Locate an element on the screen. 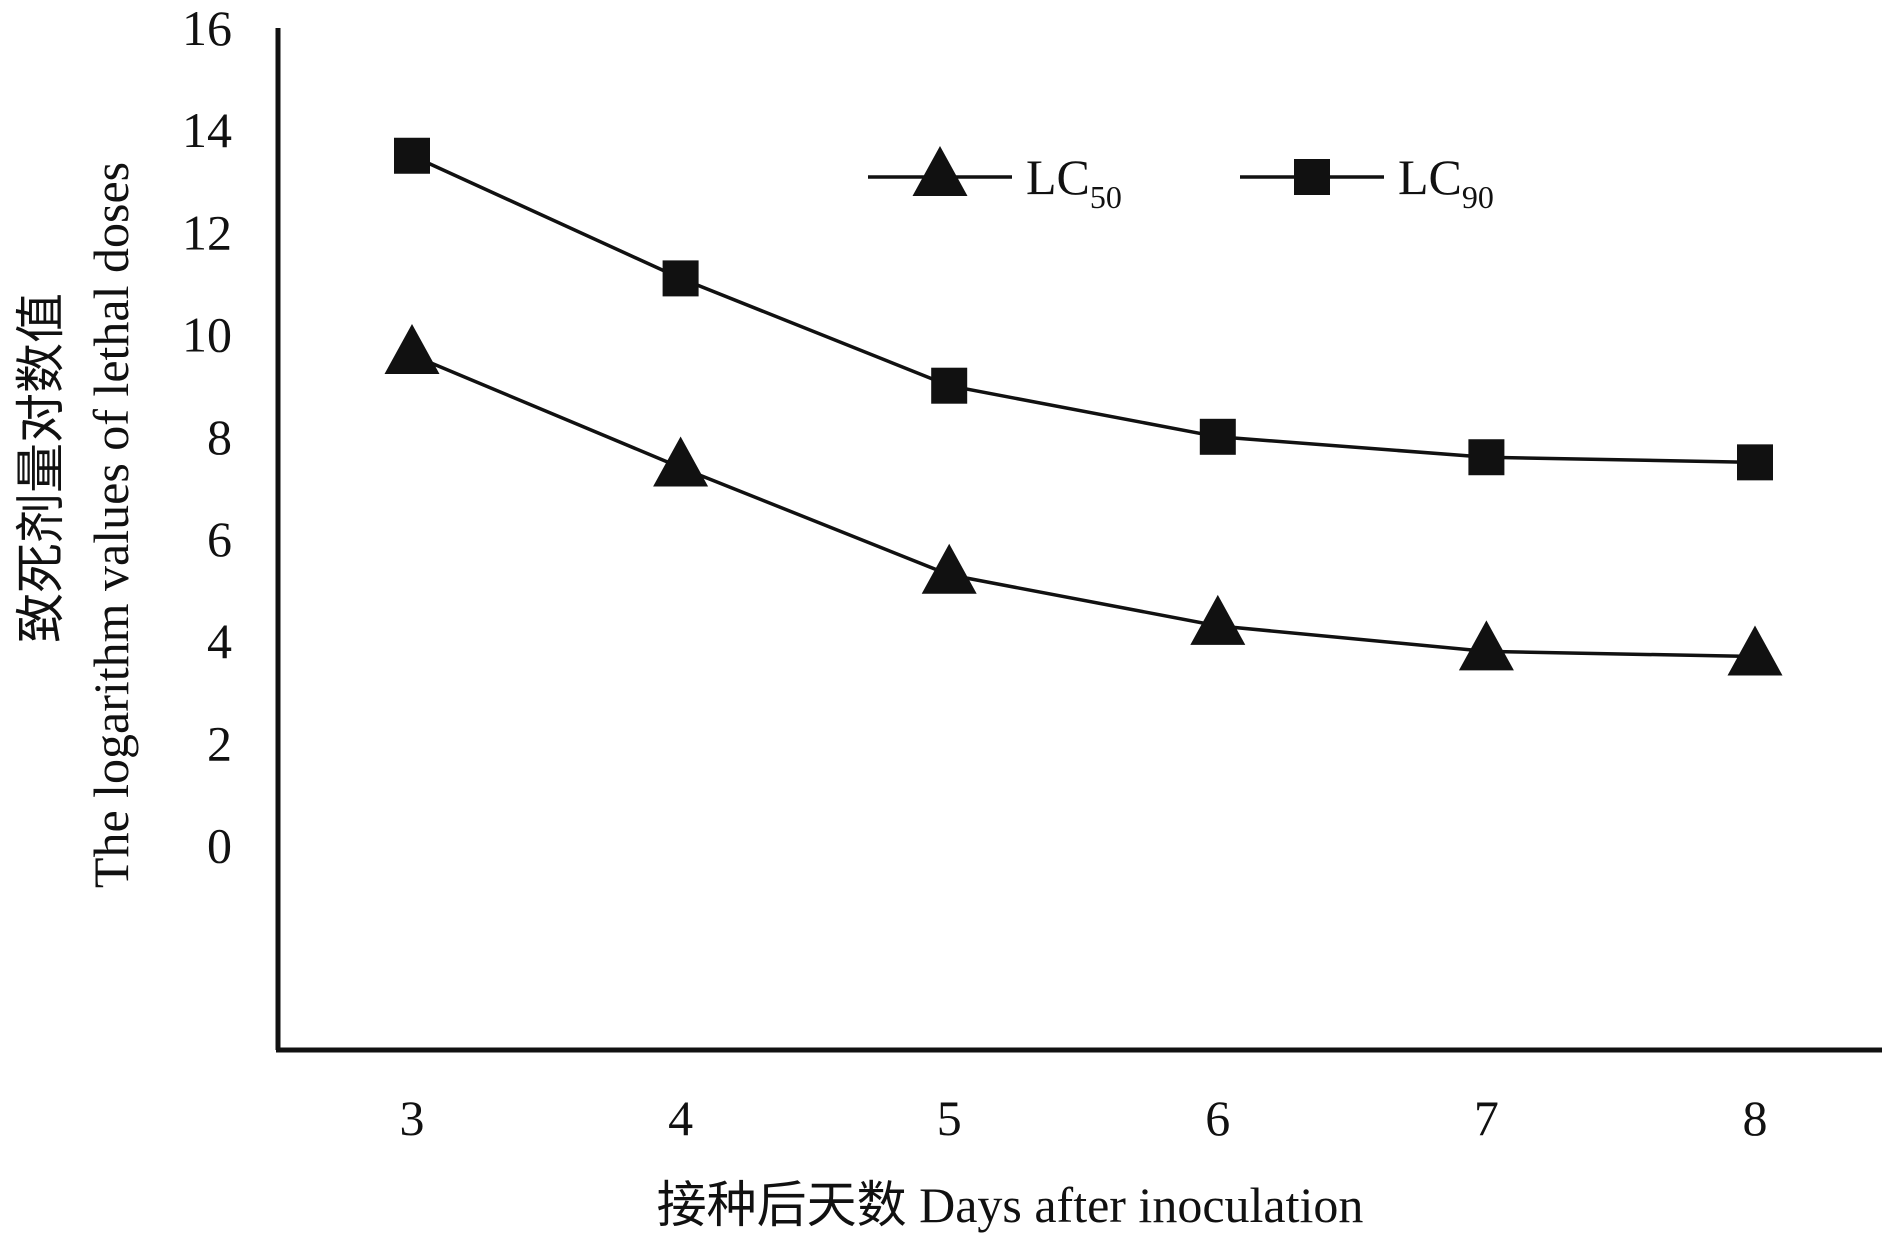 The image size is (1890, 1240). y-tick-label: 4 is located at coordinates (219, 641).